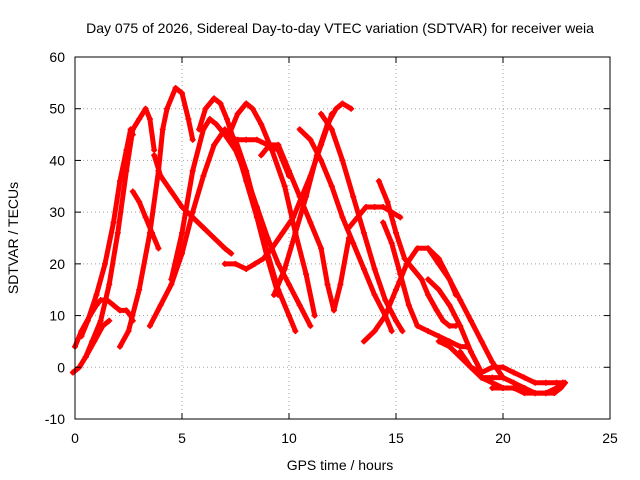 This screenshot has height=480, width=640. I want to click on x-tick-label: 20, so click(503, 438).